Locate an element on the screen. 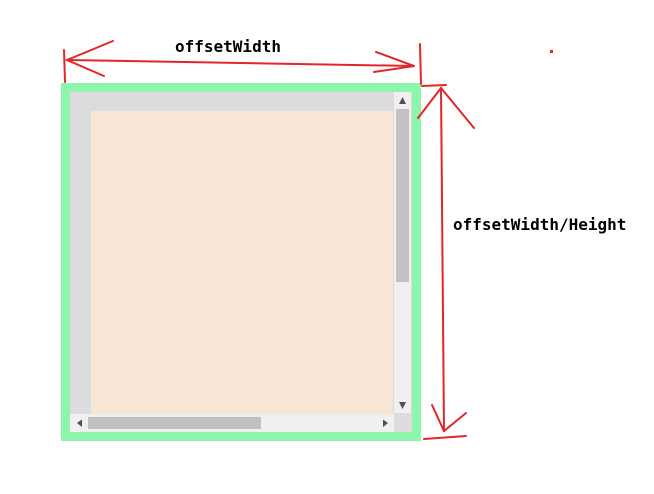  right-top-arrowhead is located at coordinates (446, 107).